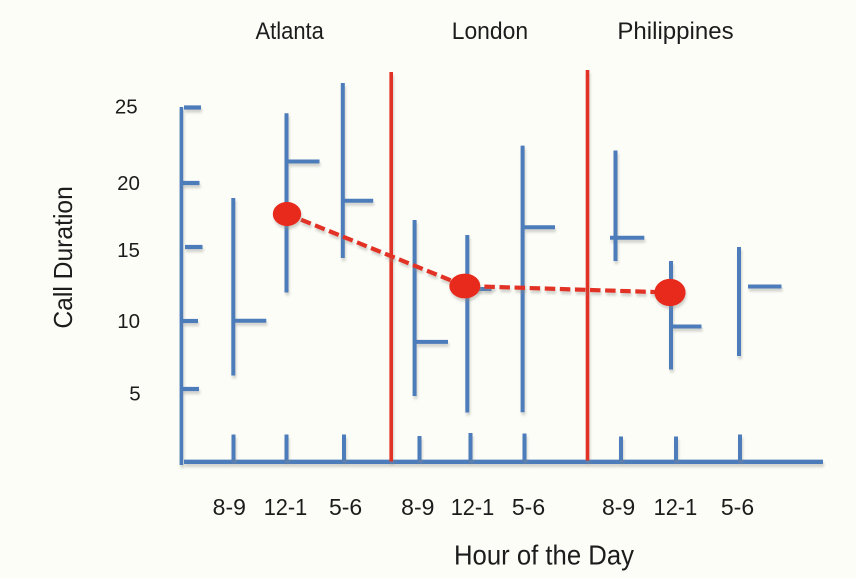 This screenshot has height=578, width=856. What do you see at coordinates (544, 555) in the screenshot?
I see `svg-text: Hour of the Day` at bounding box center [544, 555].